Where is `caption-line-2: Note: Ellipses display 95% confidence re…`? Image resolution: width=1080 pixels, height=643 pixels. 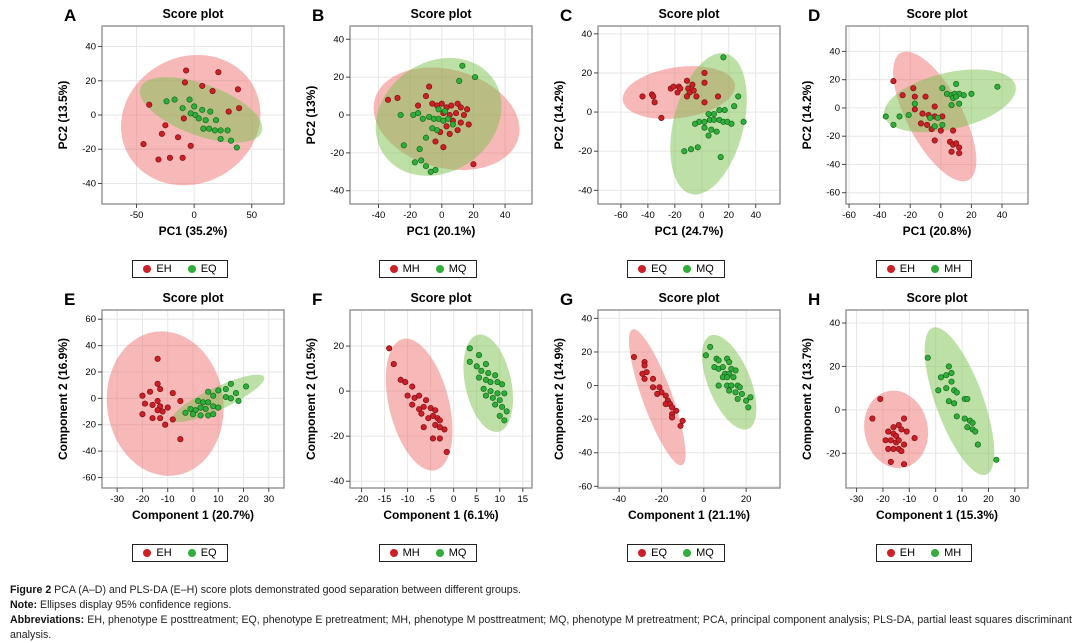
caption-line-2: Note: Ellipses display 95% confidence re… is located at coordinates (541, 605).